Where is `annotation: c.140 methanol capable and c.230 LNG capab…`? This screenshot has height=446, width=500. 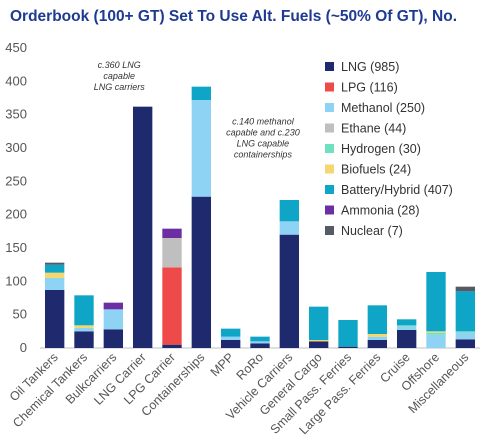
annotation: c.140 methanol capable and c.230 LNG capab… is located at coordinates (263, 138).